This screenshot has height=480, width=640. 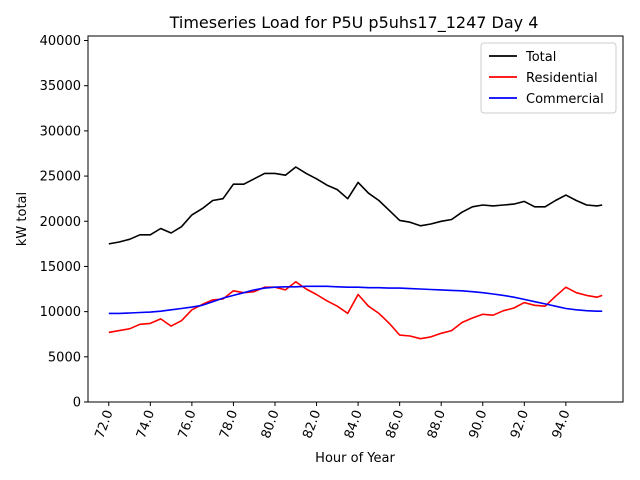 What do you see at coordinates (60, 222) in the screenshot?
I see `y-tick-label: 20000` at bounding box center [60, 222].